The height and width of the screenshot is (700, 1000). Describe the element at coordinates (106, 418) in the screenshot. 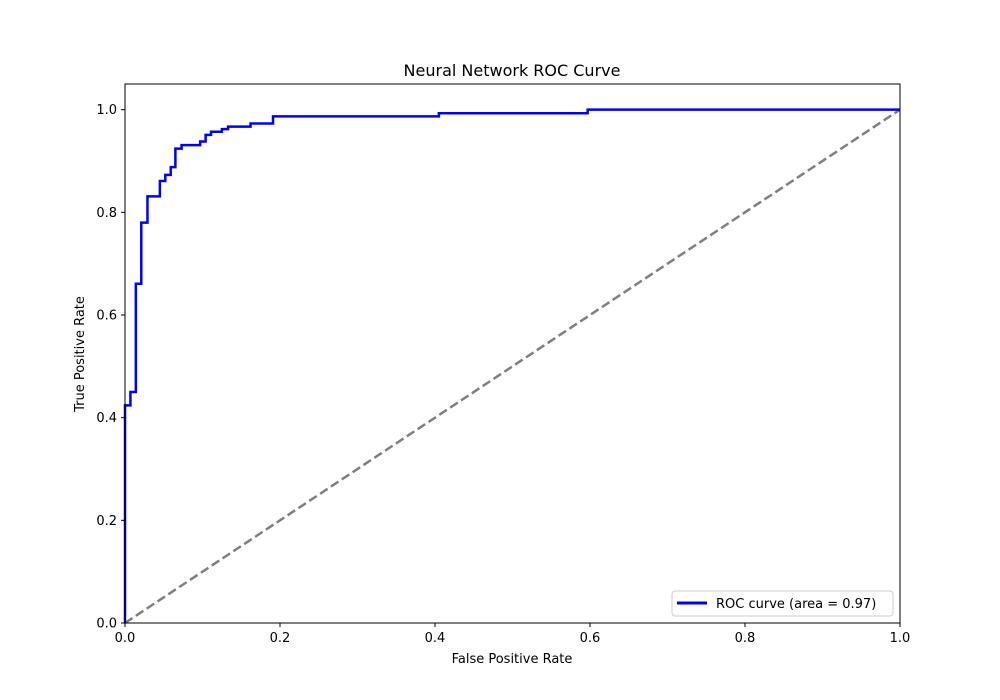

I see `y-tick-label: 0.4` at that location.